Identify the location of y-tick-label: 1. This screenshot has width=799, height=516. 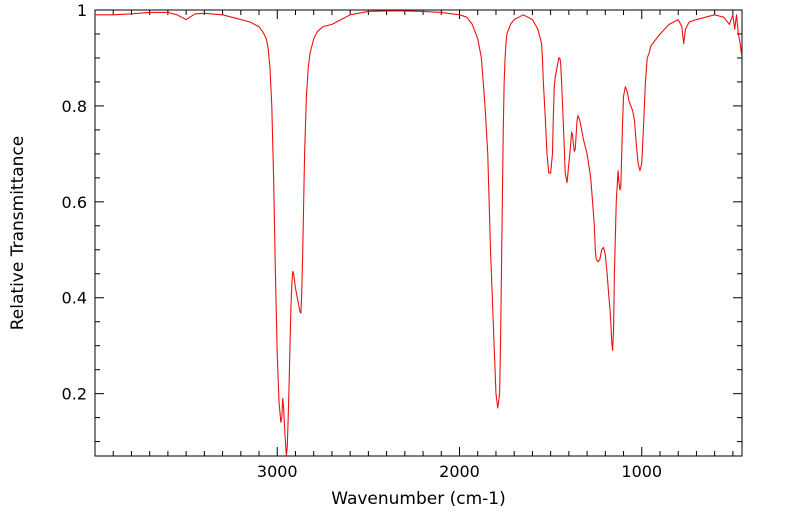
(82, 10).